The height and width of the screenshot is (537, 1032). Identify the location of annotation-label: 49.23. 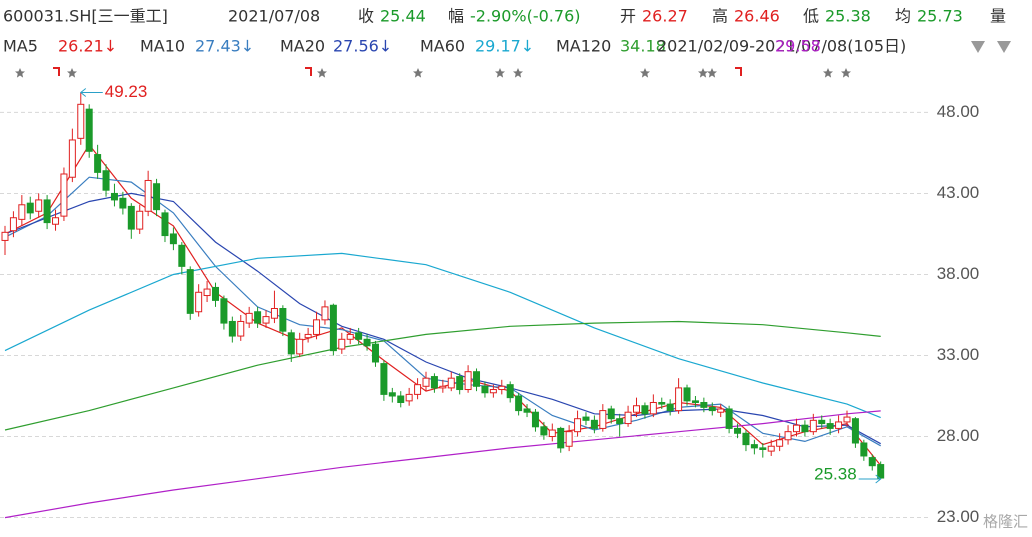
(126, 91).